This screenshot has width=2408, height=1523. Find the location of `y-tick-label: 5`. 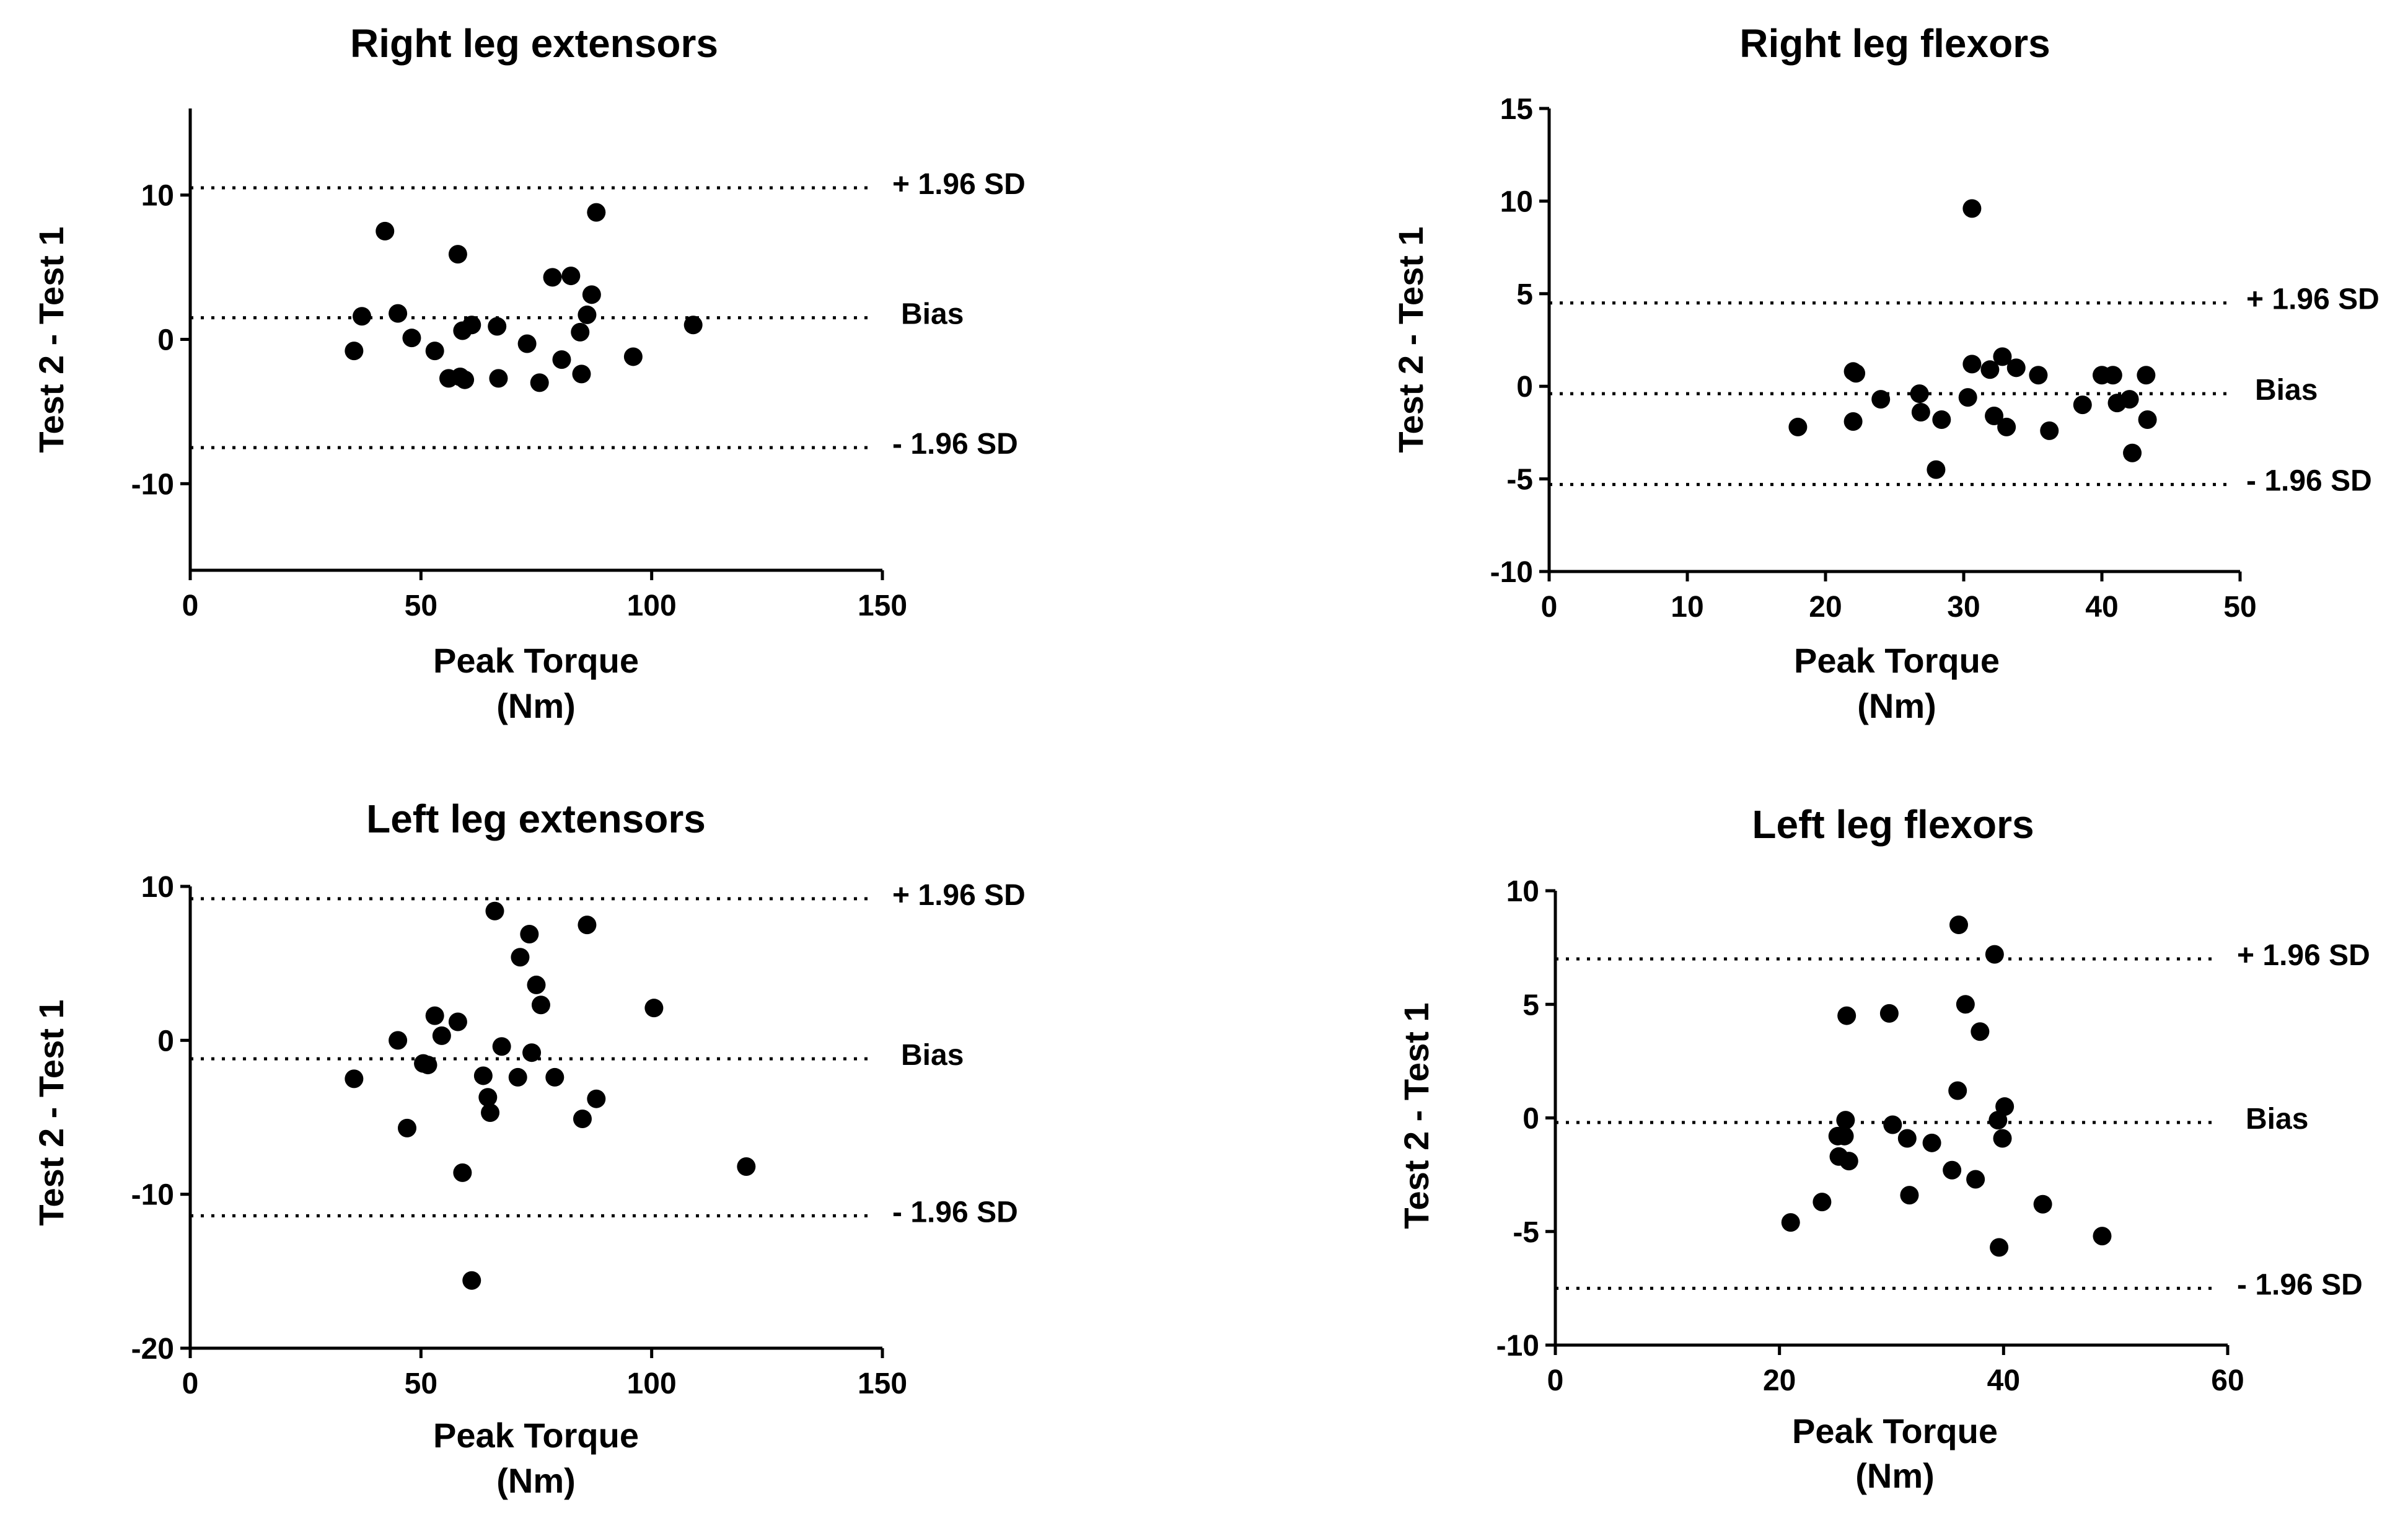

y-tick-label: 5 is located at coordinates (1525, 294).